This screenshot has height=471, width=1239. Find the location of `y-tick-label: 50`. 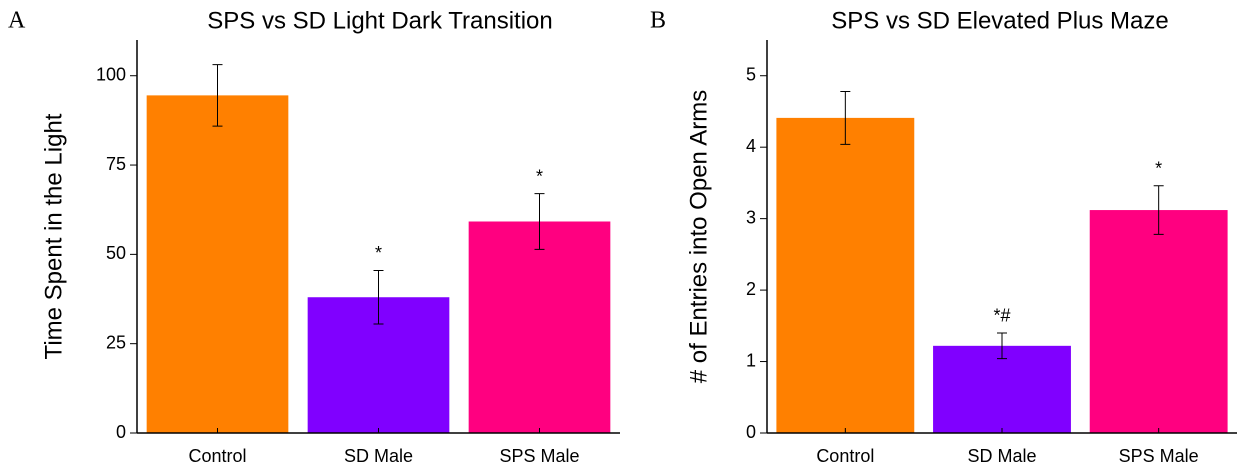

y-tick-label: 50 is located at coordinates (116, 253).